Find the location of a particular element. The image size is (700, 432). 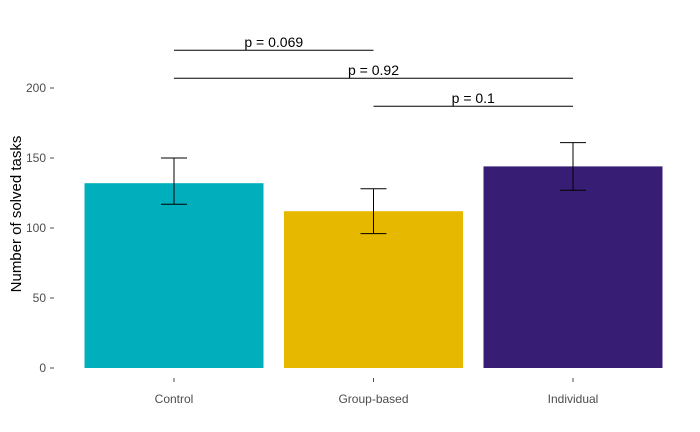

y-tick-label: 150 is located at coordinates (36, 158).